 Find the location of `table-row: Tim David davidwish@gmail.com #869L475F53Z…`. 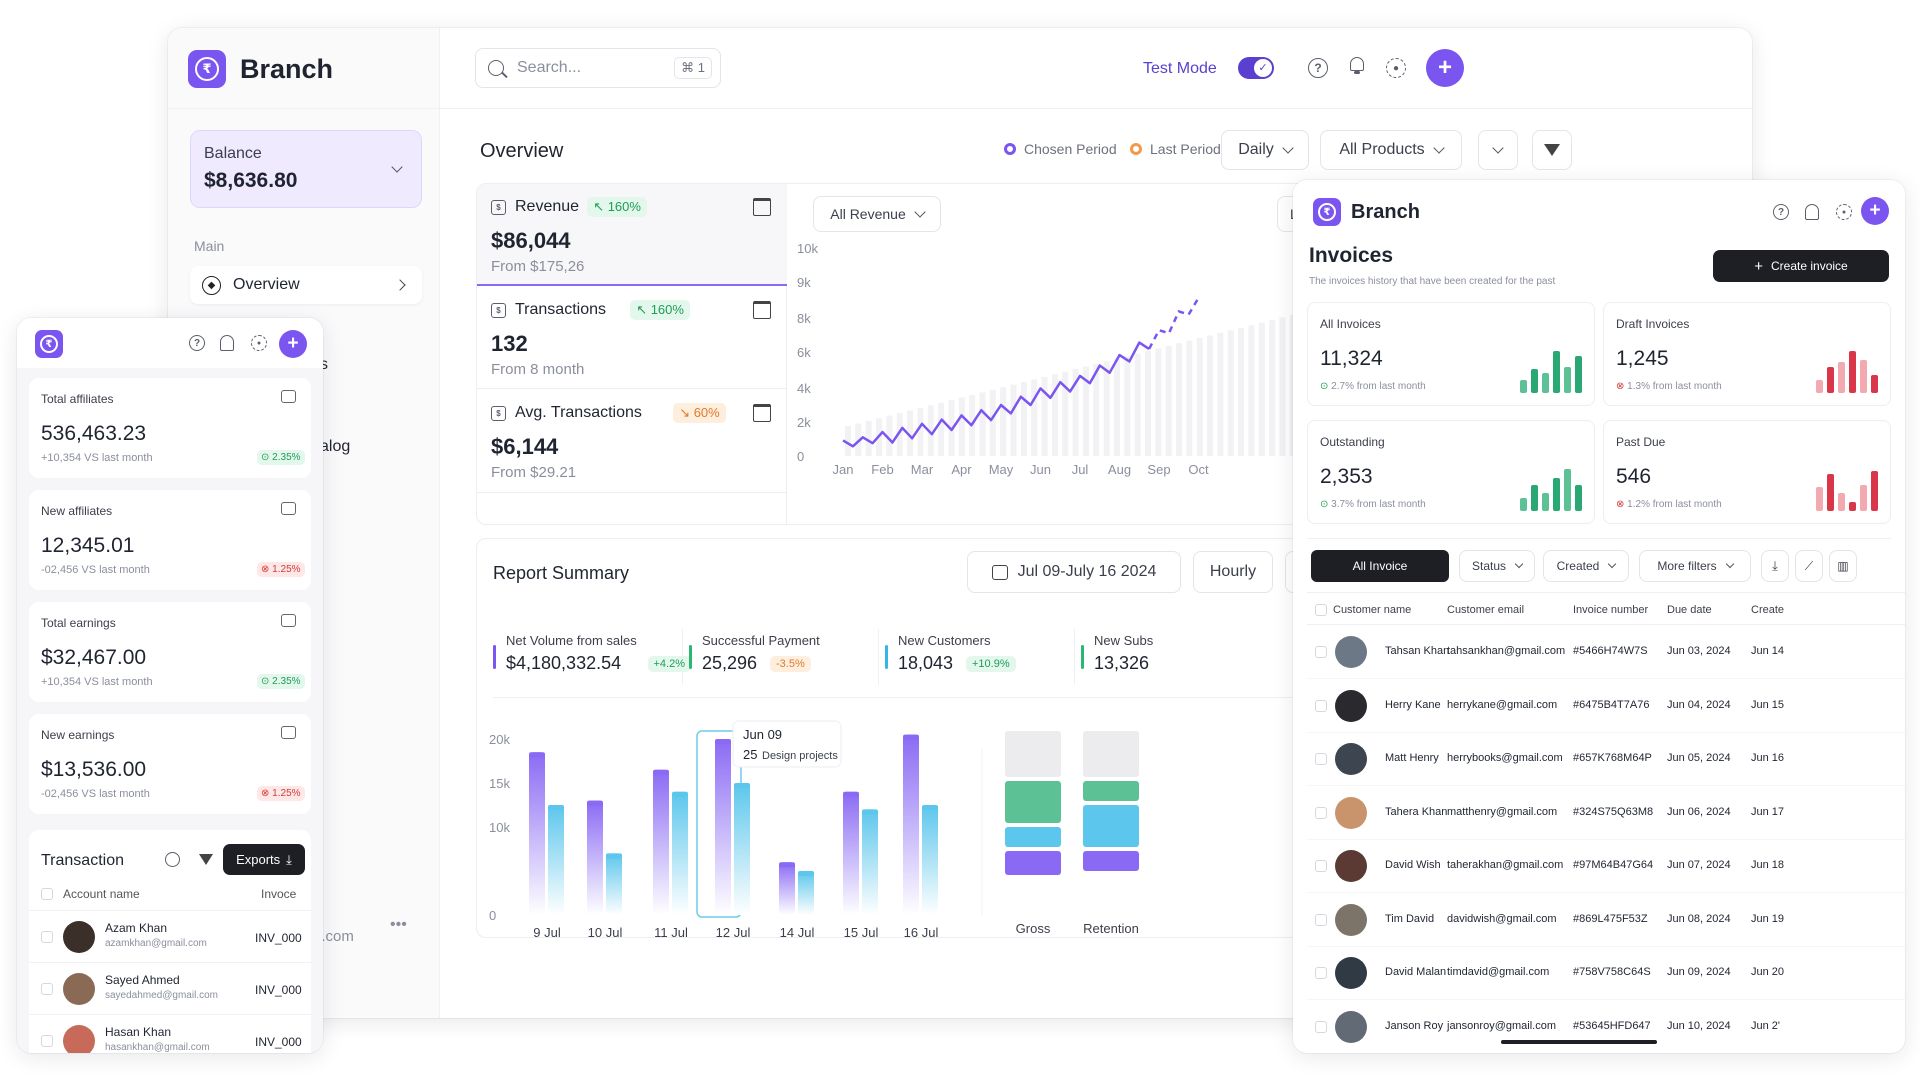

table-row: Tim David davidwish@gmail.com #869L475F53Z… is located at coordinates (1606, 920).